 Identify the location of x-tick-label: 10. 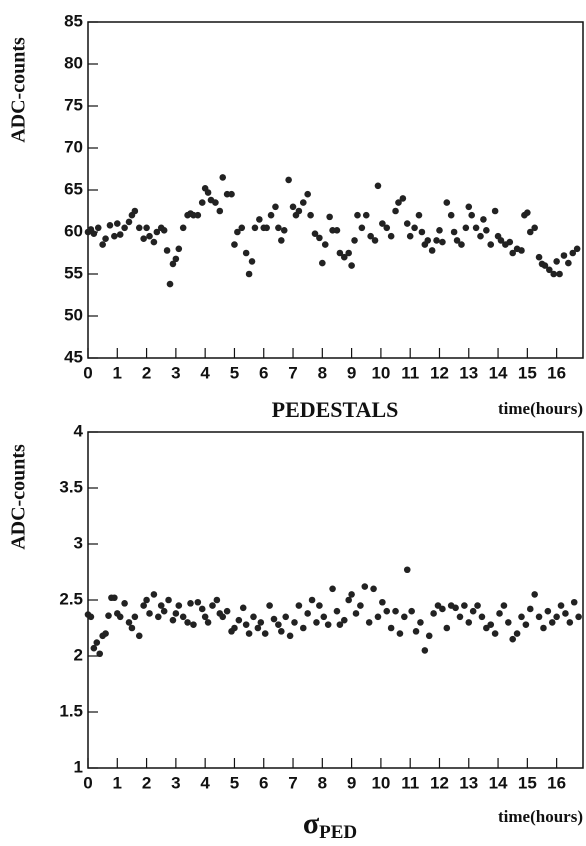
(380, 782).